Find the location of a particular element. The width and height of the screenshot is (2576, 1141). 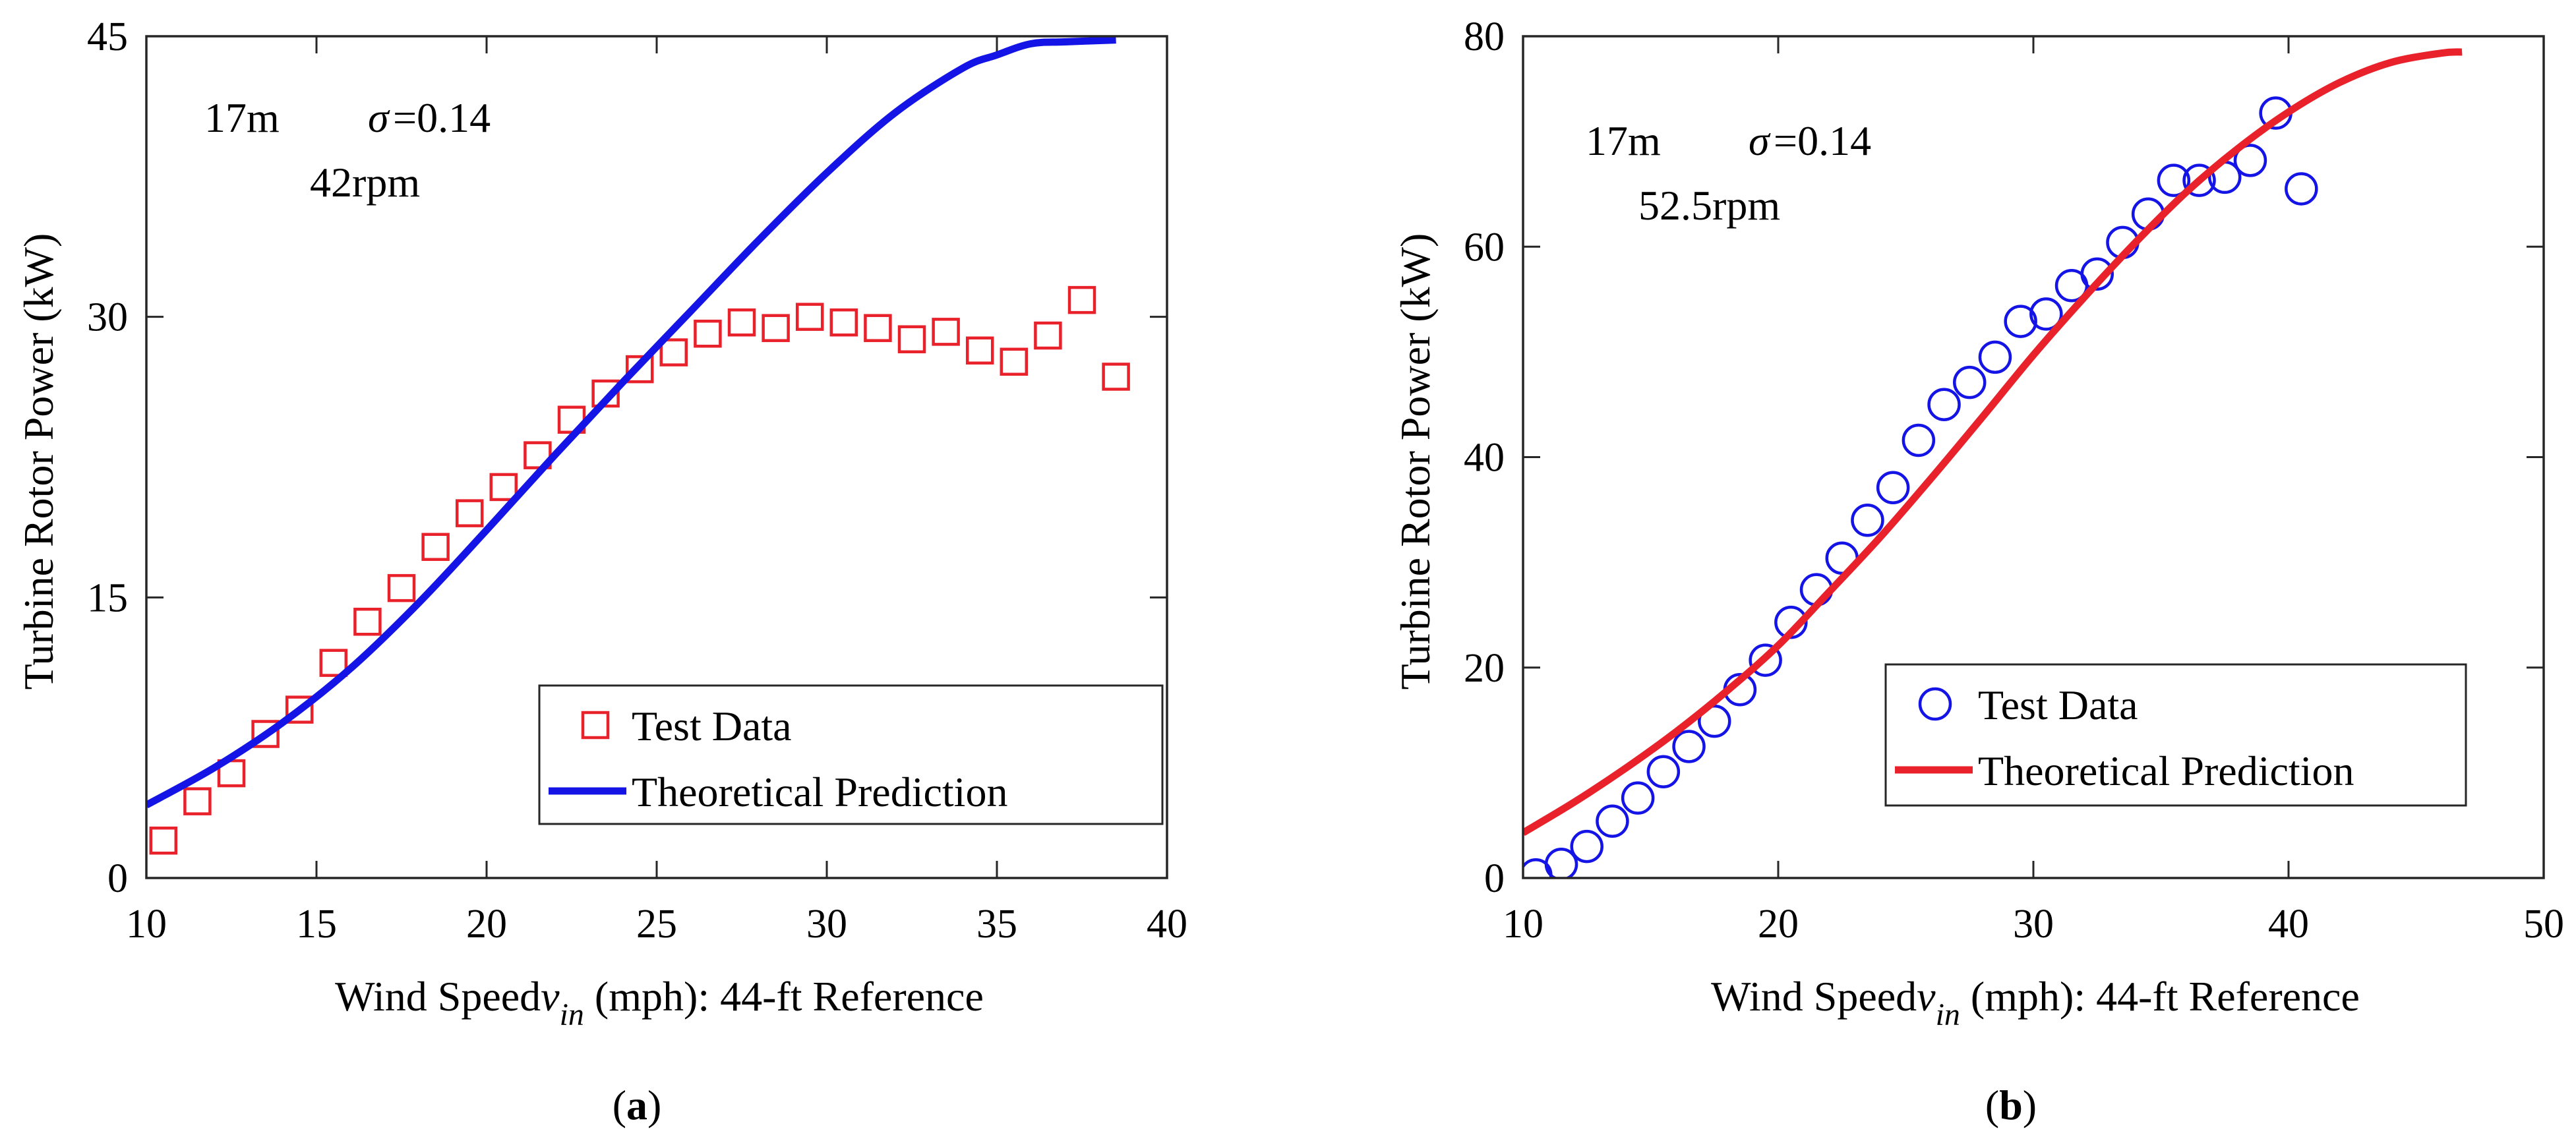

x-tick-label: 20 is located at coordinates (486, 924).